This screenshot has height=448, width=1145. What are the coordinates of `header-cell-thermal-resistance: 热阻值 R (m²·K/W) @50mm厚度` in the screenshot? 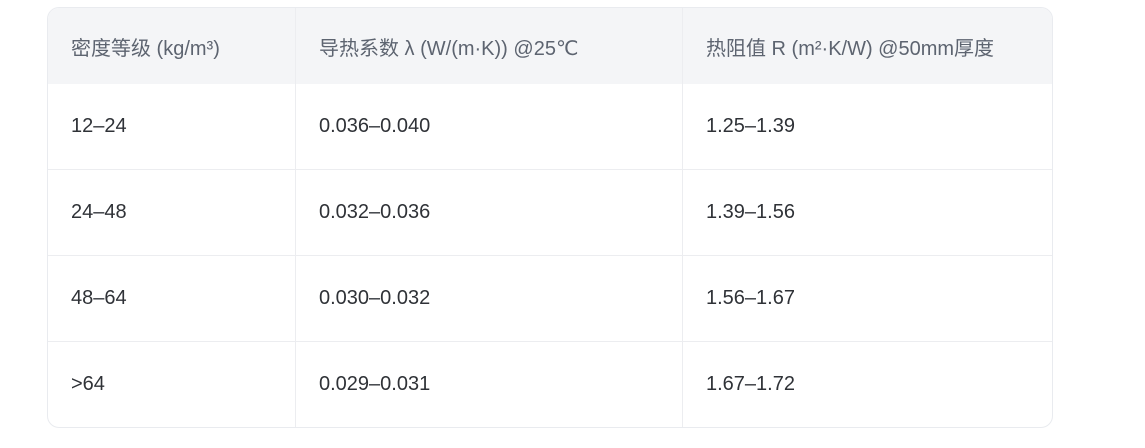 It's located at (867, 46).